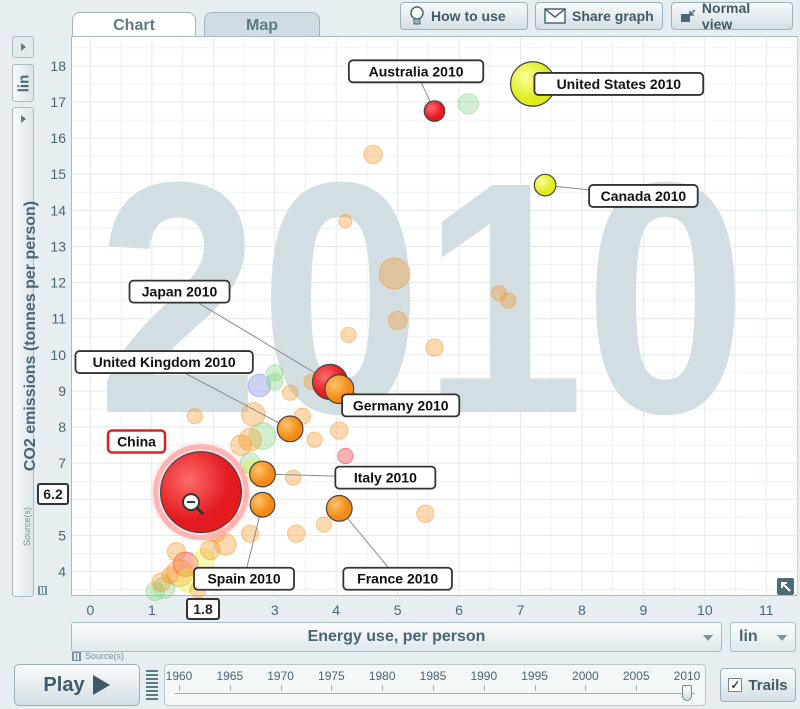 This screenshot has height=709, width=800. Describe the element at coordinates (64, 684) in the screenshot. I see `play-label: Play` at that location.